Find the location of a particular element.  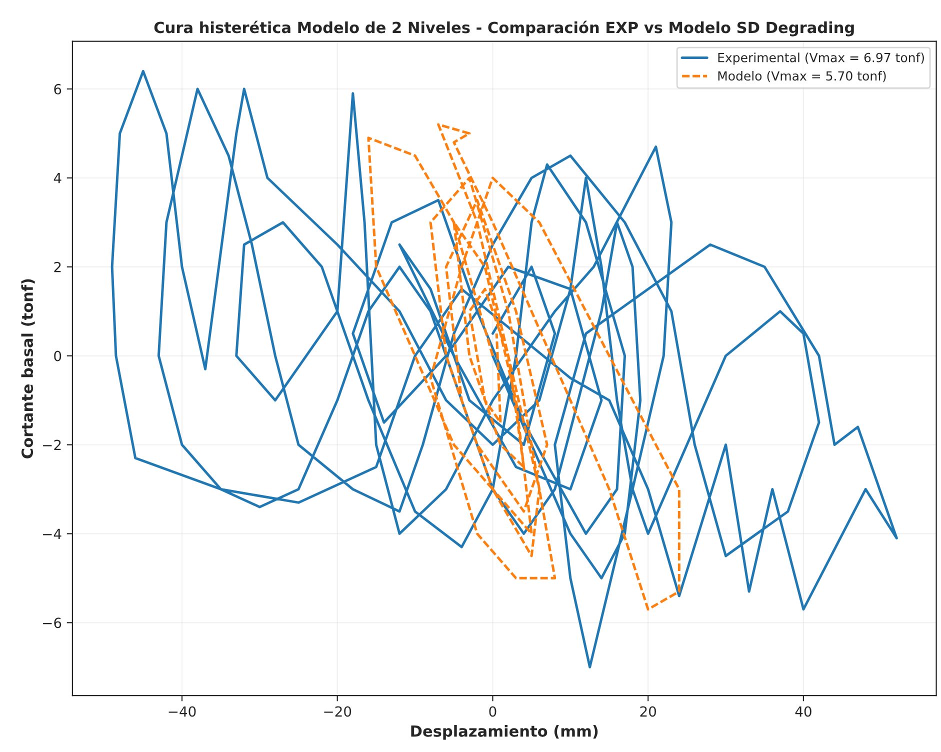

y-tick-label: −4 is located at coordinates (52, 533).